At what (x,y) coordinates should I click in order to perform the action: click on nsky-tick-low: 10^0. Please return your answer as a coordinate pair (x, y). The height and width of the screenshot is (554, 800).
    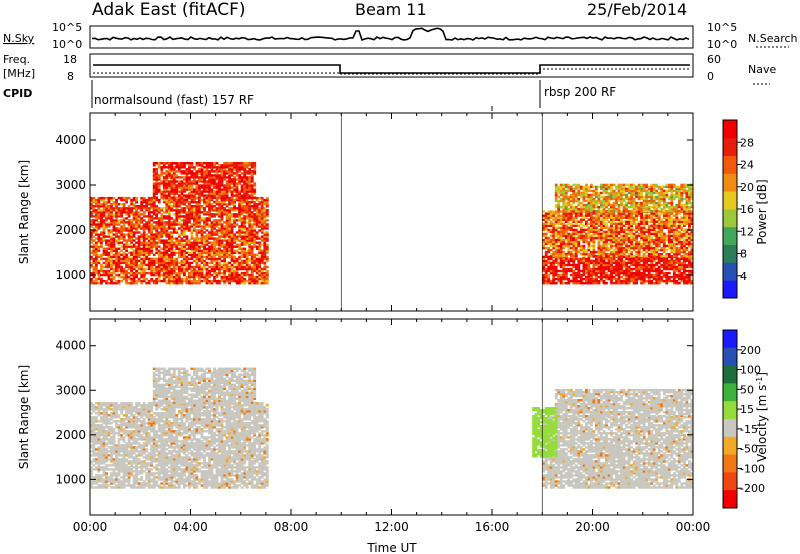
    Looking at the image, I should click on (67, 44).